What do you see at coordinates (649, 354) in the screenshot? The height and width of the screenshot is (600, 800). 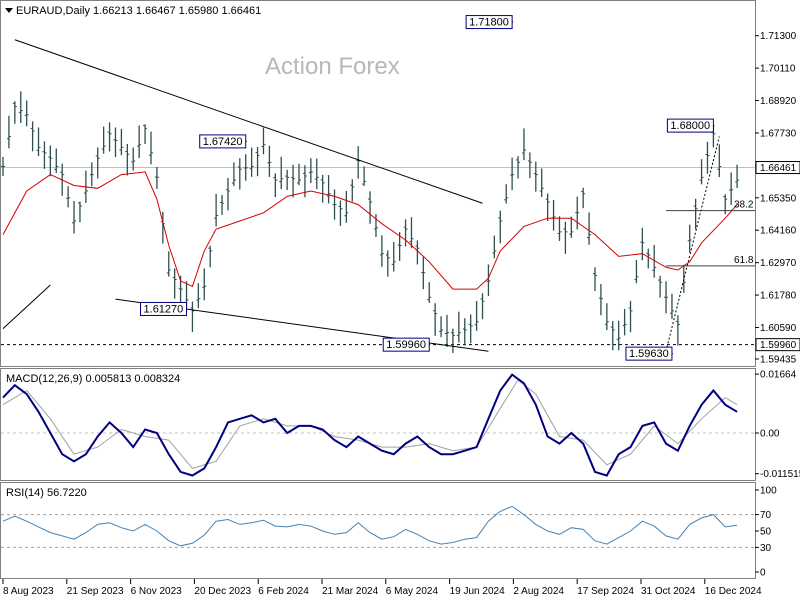 I see `price-annotation-label: 1.59630` at bounding box center [649, 354].